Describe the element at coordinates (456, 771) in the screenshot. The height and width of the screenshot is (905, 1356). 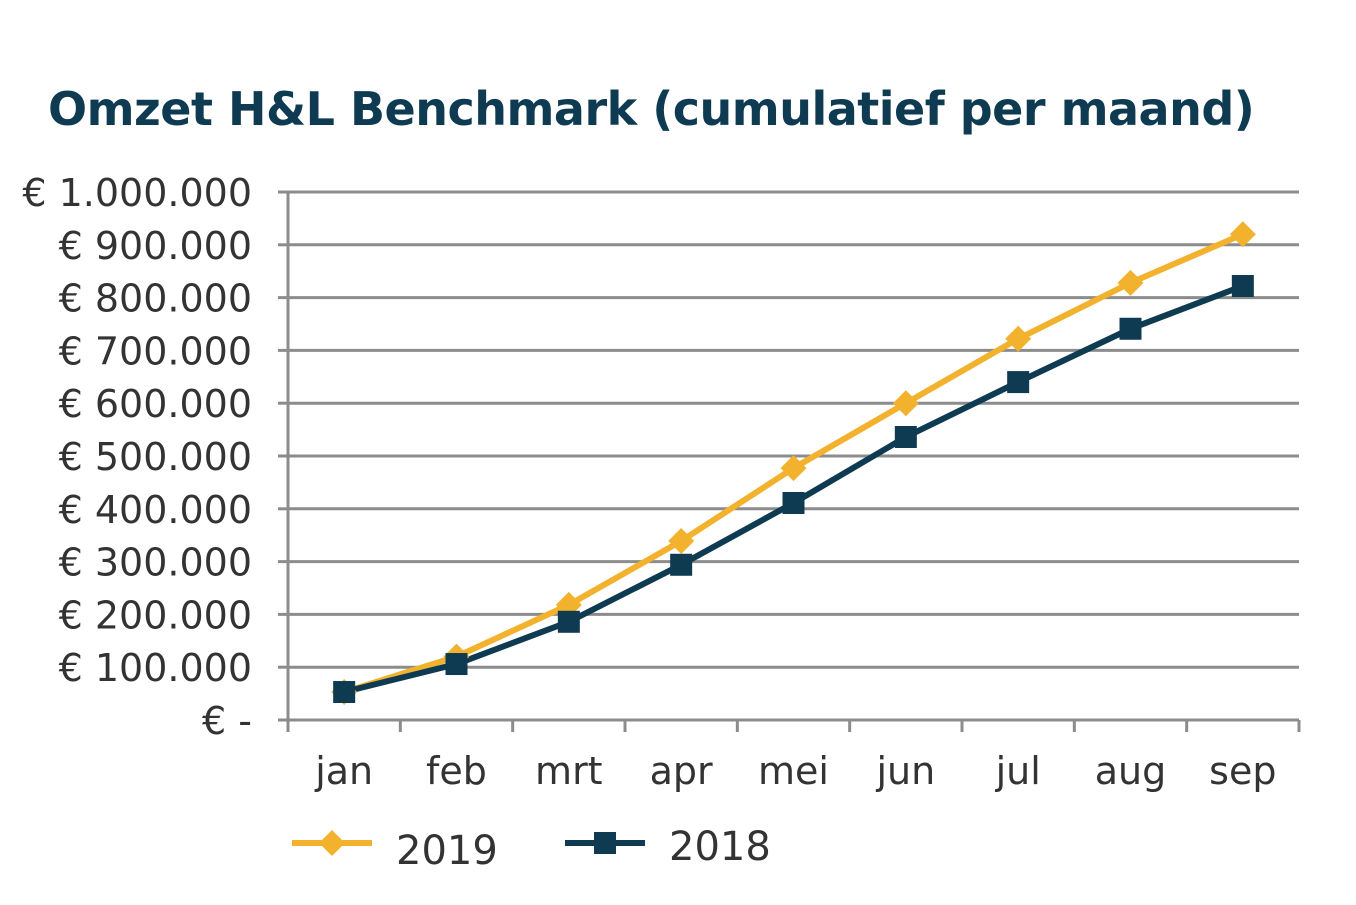
I see `x-tick-label: feb` at that location.